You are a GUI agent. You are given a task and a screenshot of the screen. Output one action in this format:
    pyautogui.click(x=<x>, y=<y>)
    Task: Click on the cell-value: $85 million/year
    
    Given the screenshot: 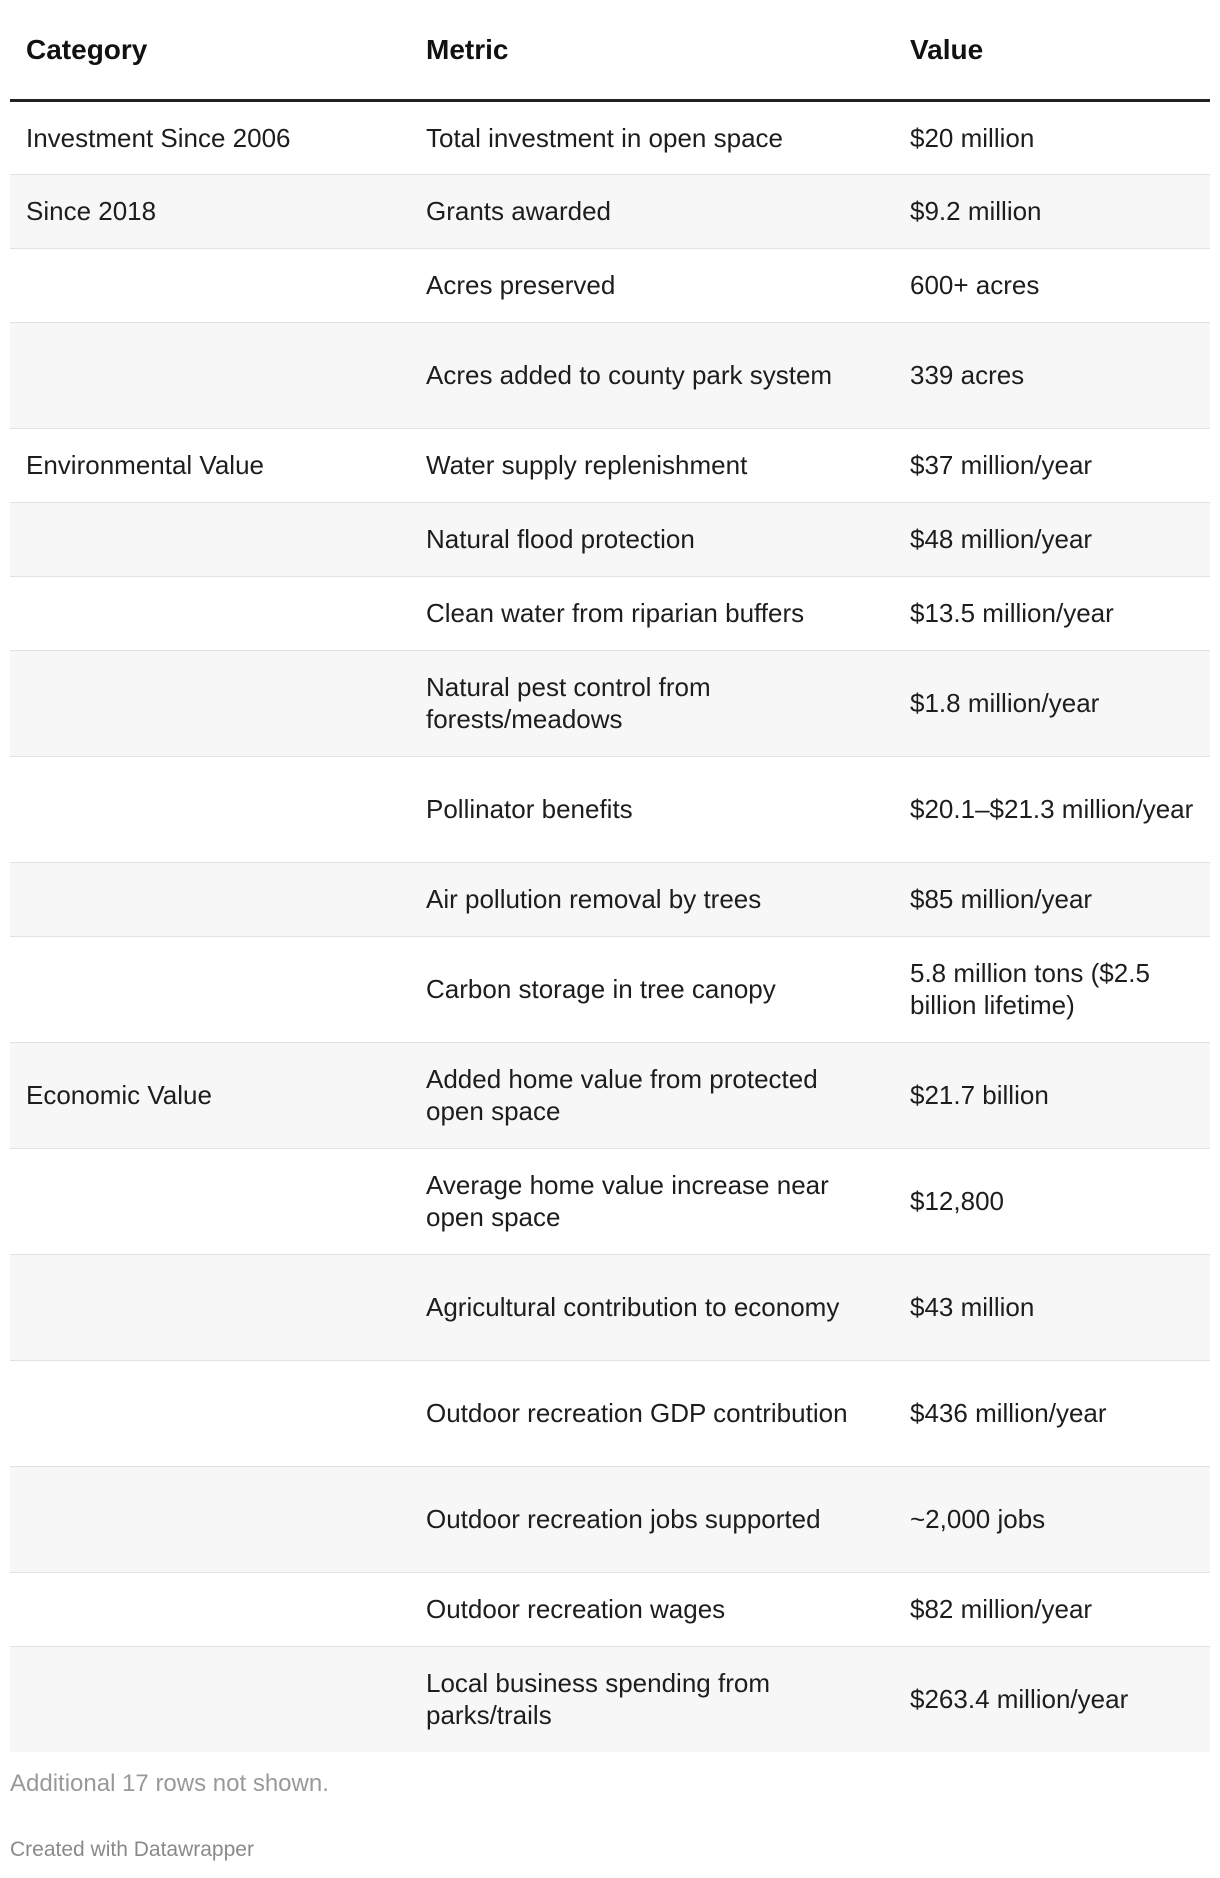 What is the action you would take?
    pyautogui.click(x=1052, y=899)
    